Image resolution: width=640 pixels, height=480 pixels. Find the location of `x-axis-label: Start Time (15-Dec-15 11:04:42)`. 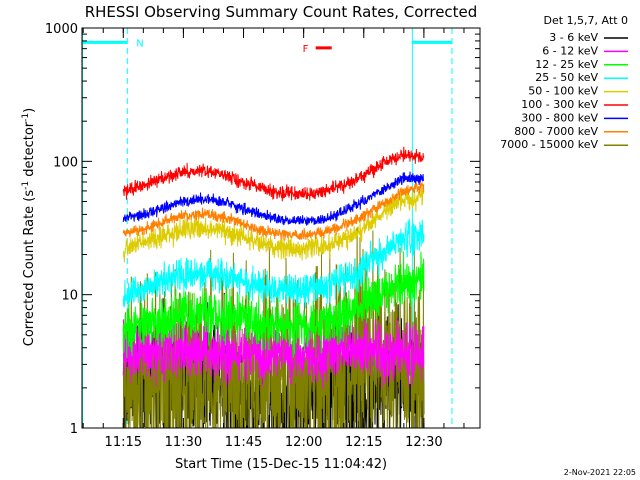

x-axis-label: Start Time (15-Dec-15 11:04:42) is located at coordinates (281, 464).